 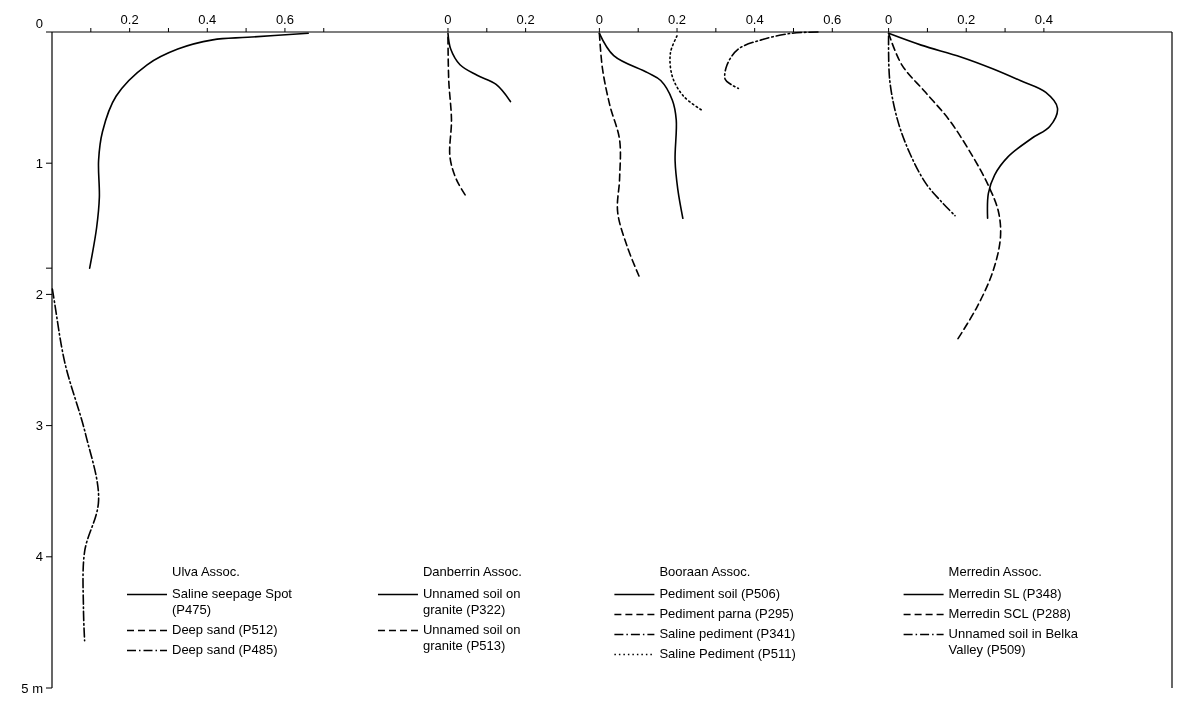 I want to click on legend-label: Saline pediment (P341), so click(x=727, y=634).